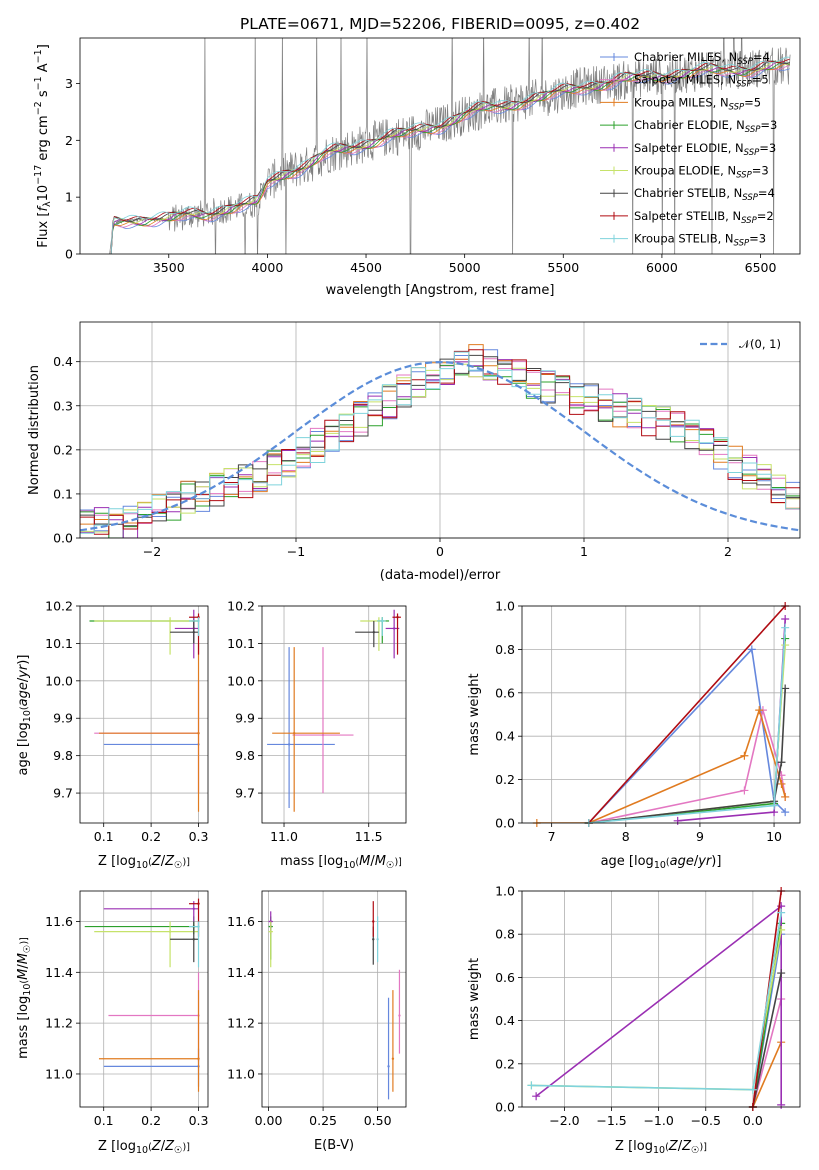 The width and height of the screenshot is (819, 1170). I want to click on panel-age-weight: 7 8 9 10 0.0 0.2 0.4 0.6 0.8 1.0 mass weight, so click(634, 721).